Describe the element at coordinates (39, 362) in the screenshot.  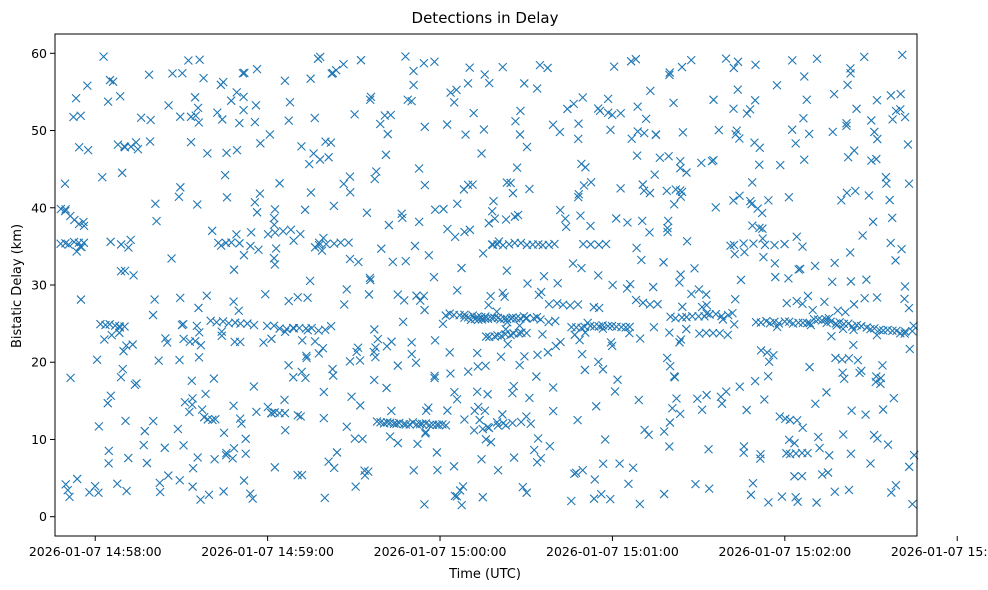
I see `y-tick-label: 20` at that location.